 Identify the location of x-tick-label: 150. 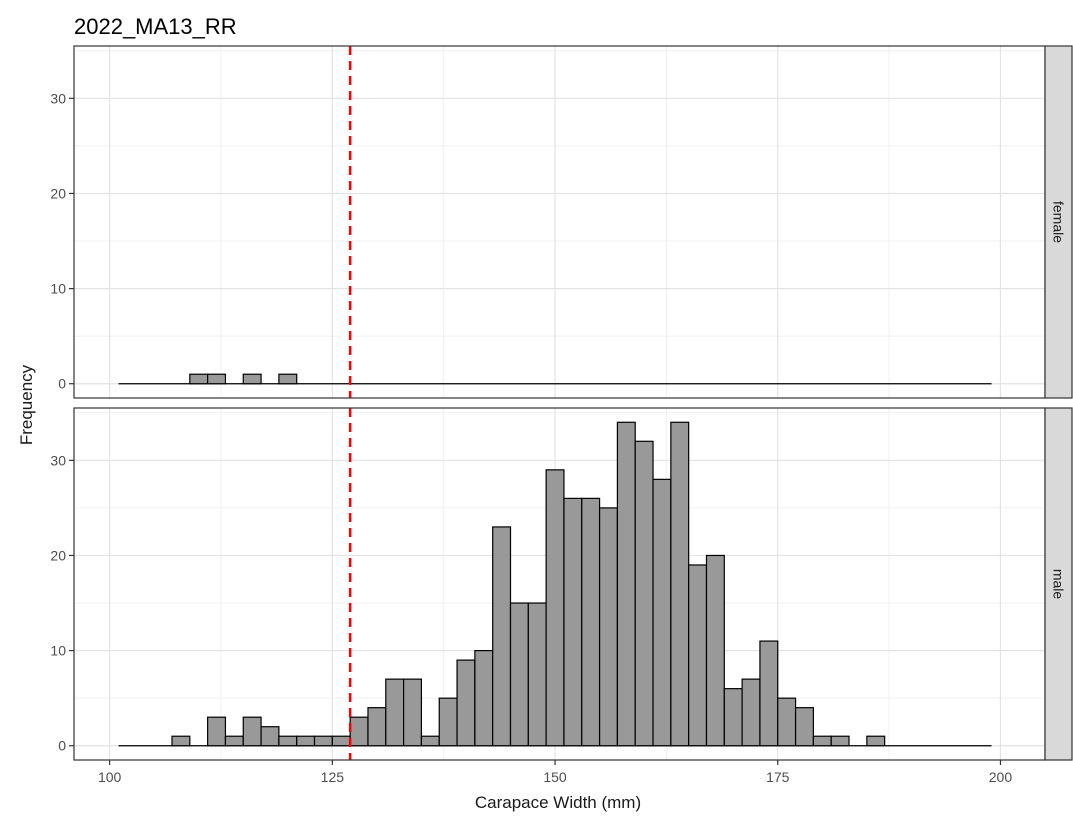
(555, 777).